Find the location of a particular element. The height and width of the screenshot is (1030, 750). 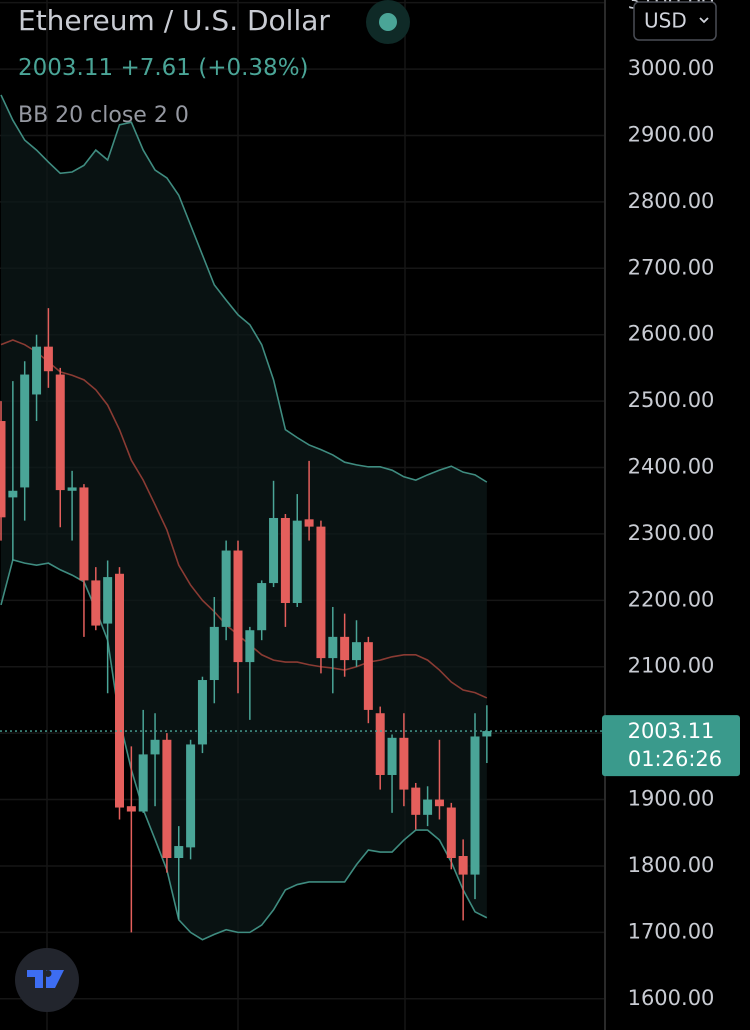

logo-dot is located at coordinates (48, 973).